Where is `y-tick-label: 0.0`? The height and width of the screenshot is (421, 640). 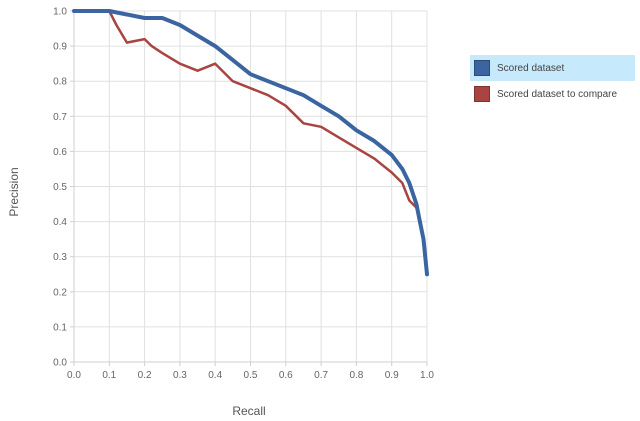 y-tick-label: 0.0 is located at coordinates (60, 363).